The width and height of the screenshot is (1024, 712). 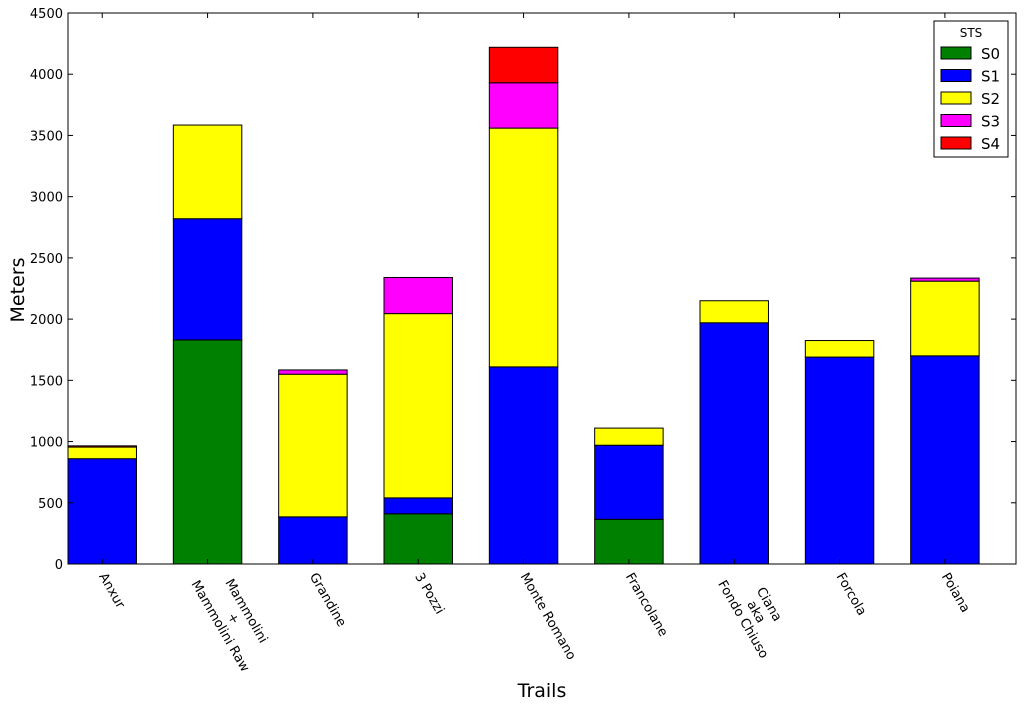 I want to click on legend-label-s4: S4, so click(x=990, y=144).